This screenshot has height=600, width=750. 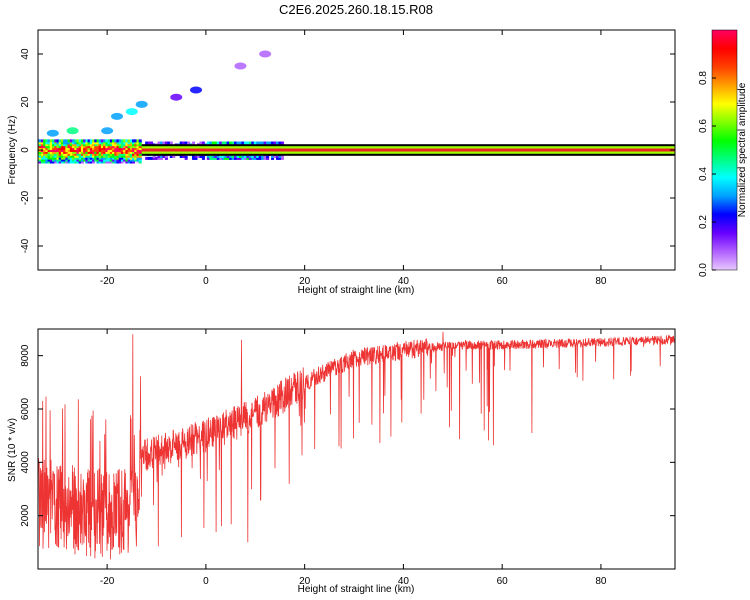 I want to click on colorbar-tick-label: 0.6, so click(x=703, y=126).